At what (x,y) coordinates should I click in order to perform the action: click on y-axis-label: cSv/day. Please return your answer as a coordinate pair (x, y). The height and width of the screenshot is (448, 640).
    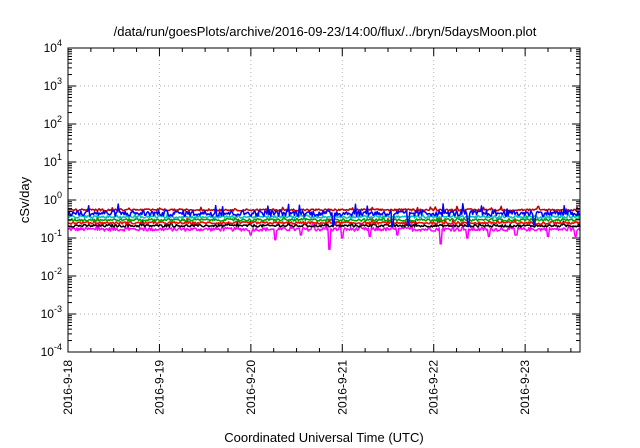
    Looking at the image, I should click on (24, 199).